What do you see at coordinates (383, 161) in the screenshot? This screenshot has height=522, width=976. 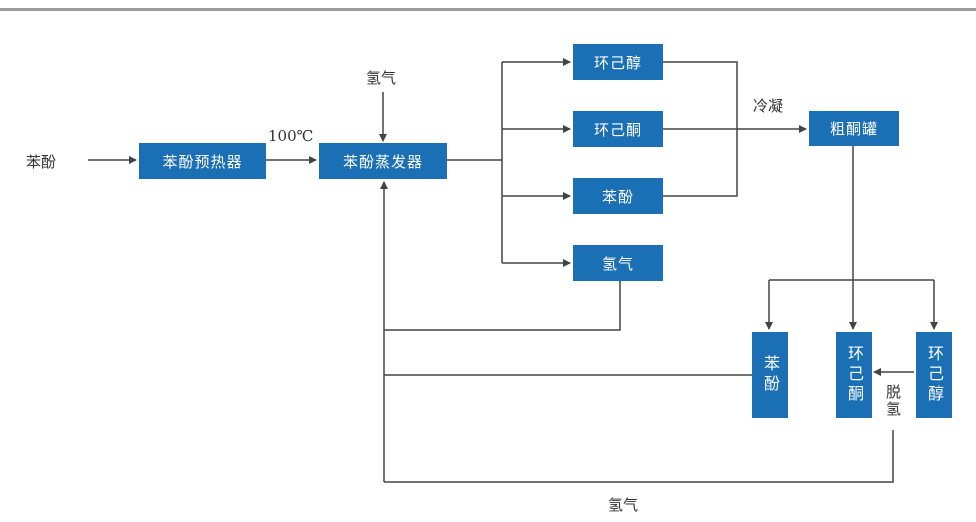 I see `box-phenol-evaporator: 苯酚蒸发器` at bounding box center [383, 161].